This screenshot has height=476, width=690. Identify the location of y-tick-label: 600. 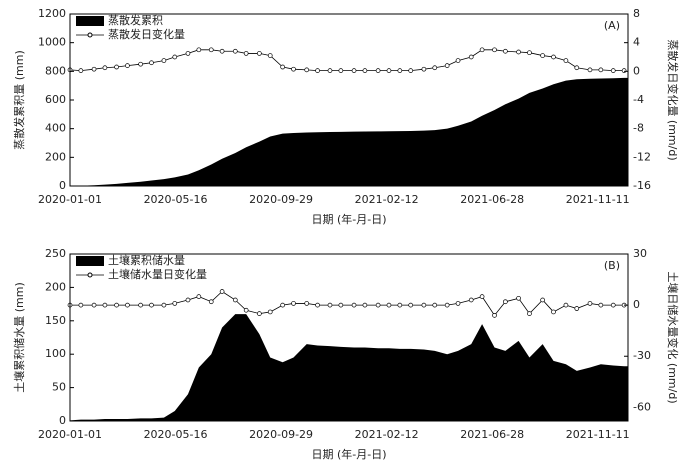
(55, 99).